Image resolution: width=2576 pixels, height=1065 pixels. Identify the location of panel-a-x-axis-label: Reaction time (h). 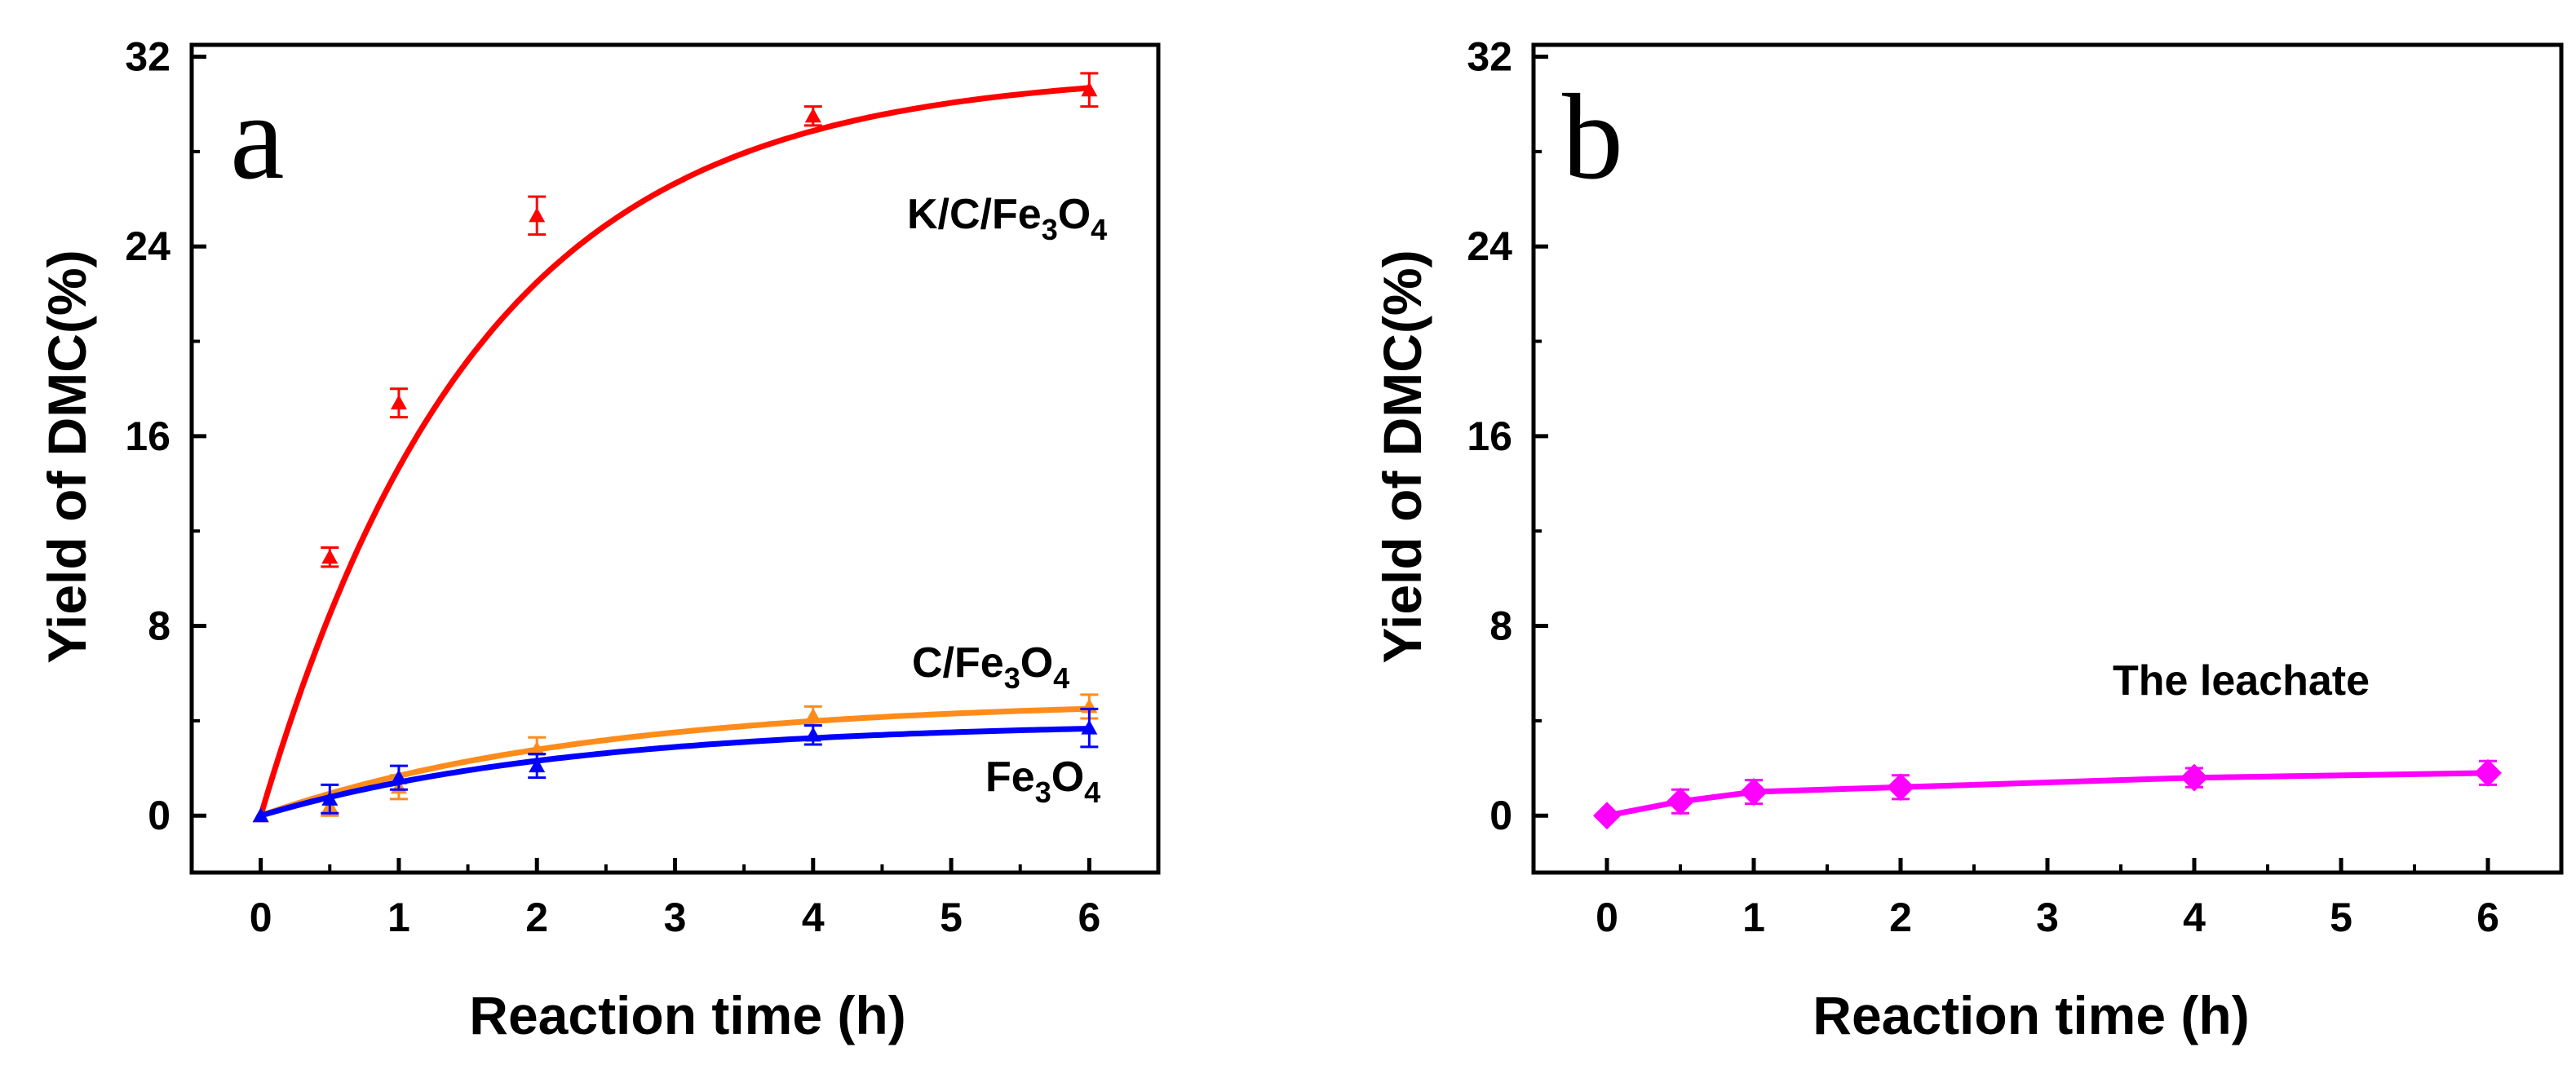
(687, 1015).